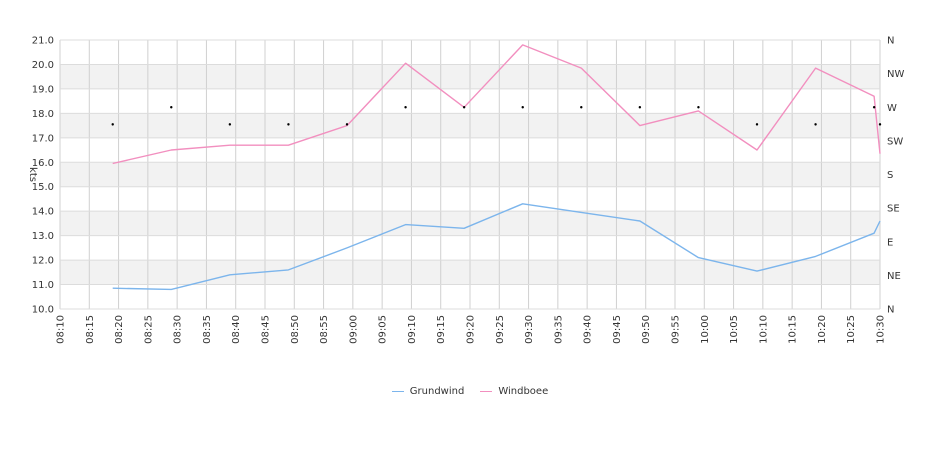  What do you see at coordinates (441, 329) in the screenshot?
I see `x-tick-label: 09:15` at bounding box center [441, 329].